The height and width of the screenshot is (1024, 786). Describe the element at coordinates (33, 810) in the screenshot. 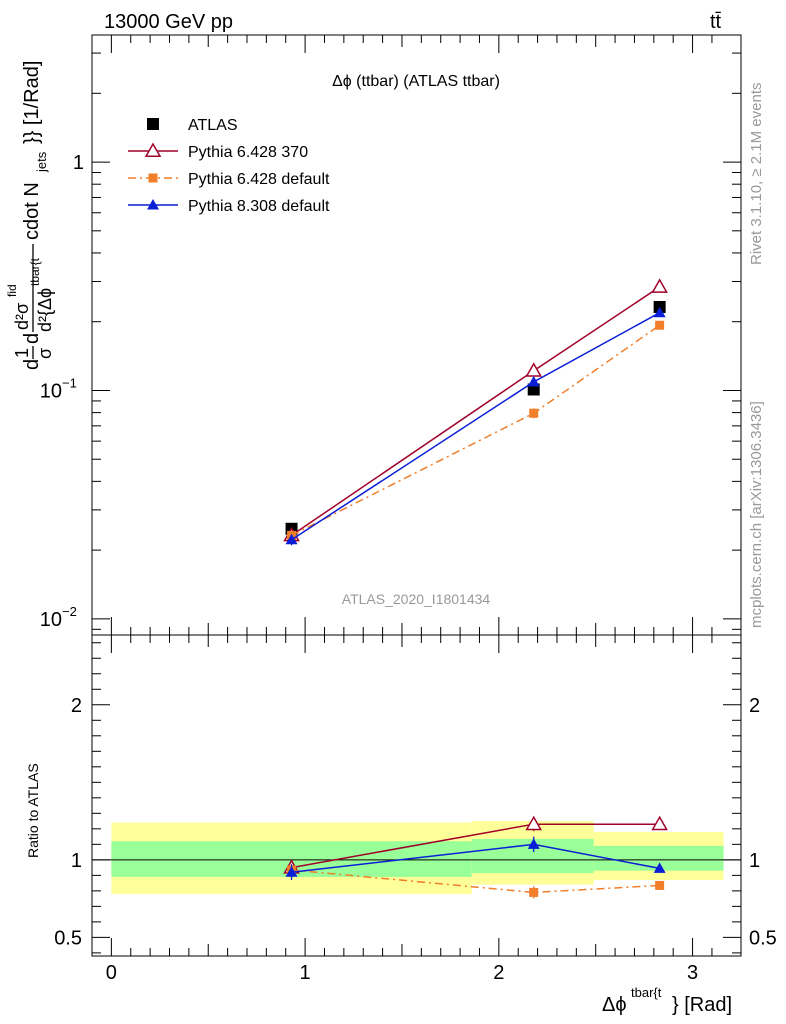

I see `ratio-ylabel: Ratio to ATLAS` at that location.